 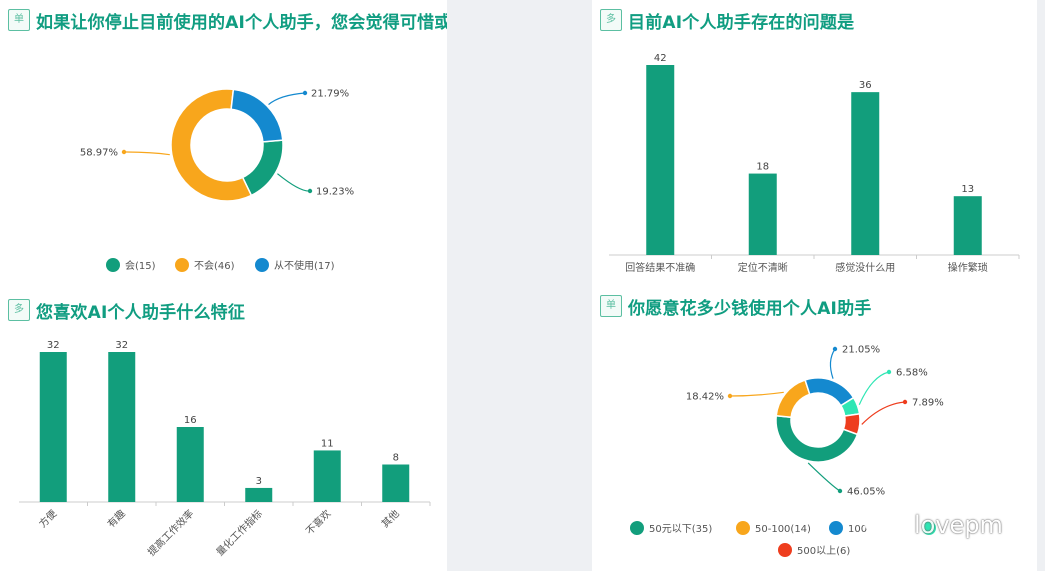 I want to click on bar-value-label: 18, so click(x=762, y=167).